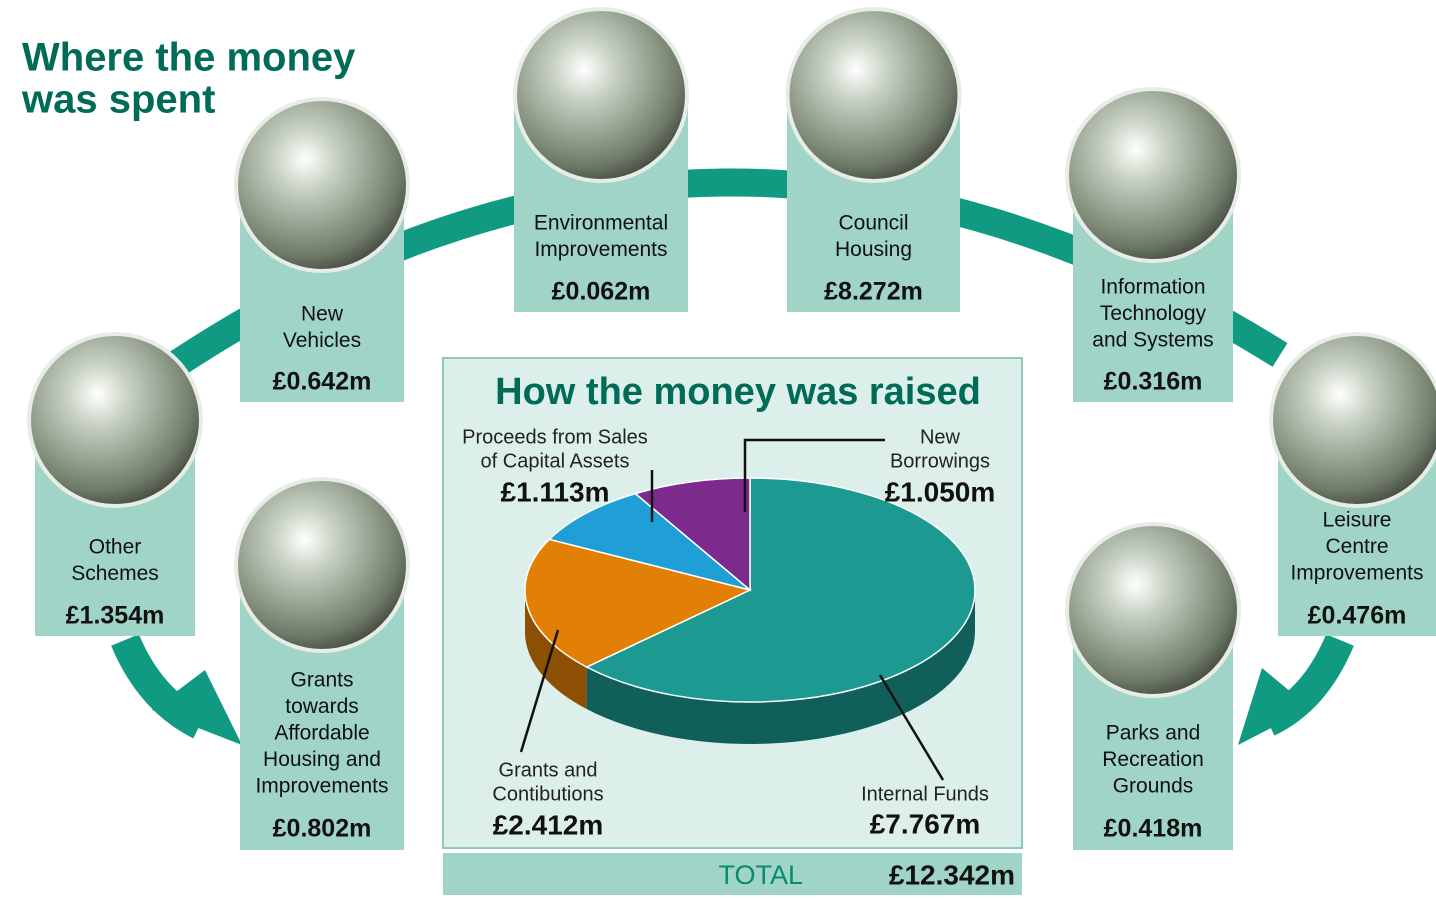  I want to click on item-label: Information, so click(1152, 287).